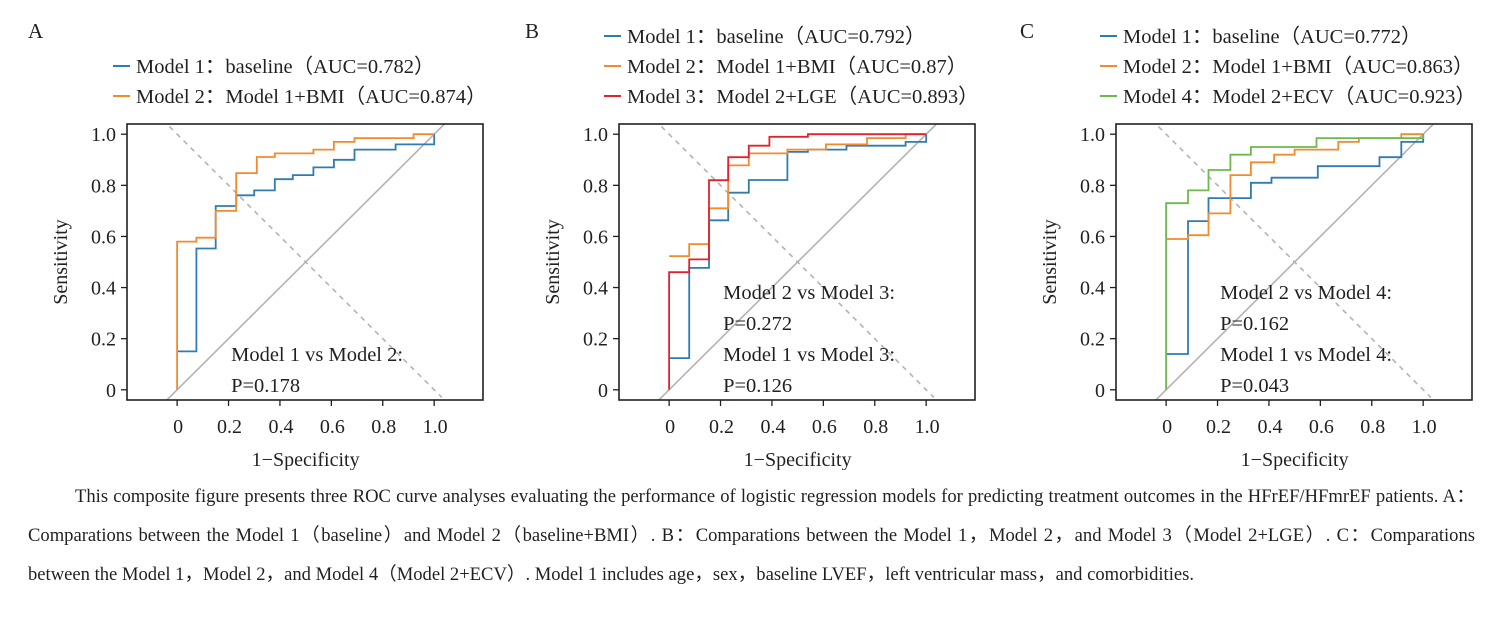 Image resolution: width=1502 pixels, height=630 pixels. Describe the element at coordinates (1272, 36) in the screenshot. I see `legend-label: Model 1：baseline（AUC=0.772）` at that location.